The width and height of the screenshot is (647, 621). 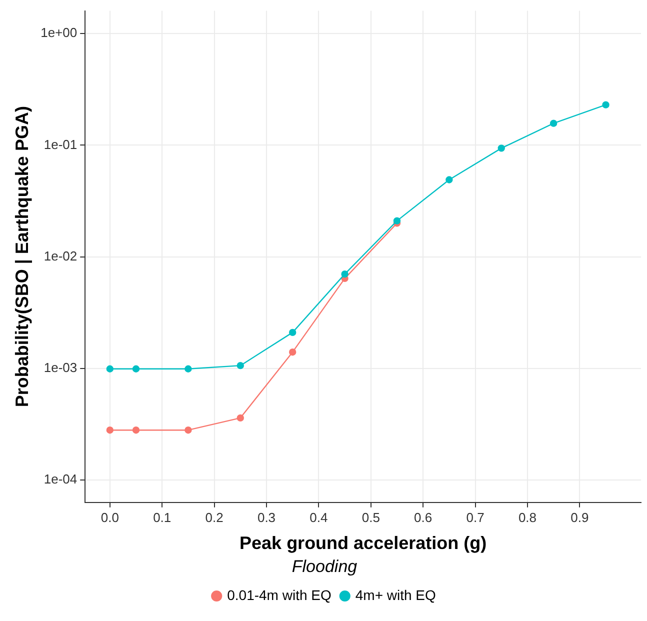 What do you see at coordinates (214, 517) in the screenshot?
I see `x-tick-label: 0.2` at bounding box center [214, 517].